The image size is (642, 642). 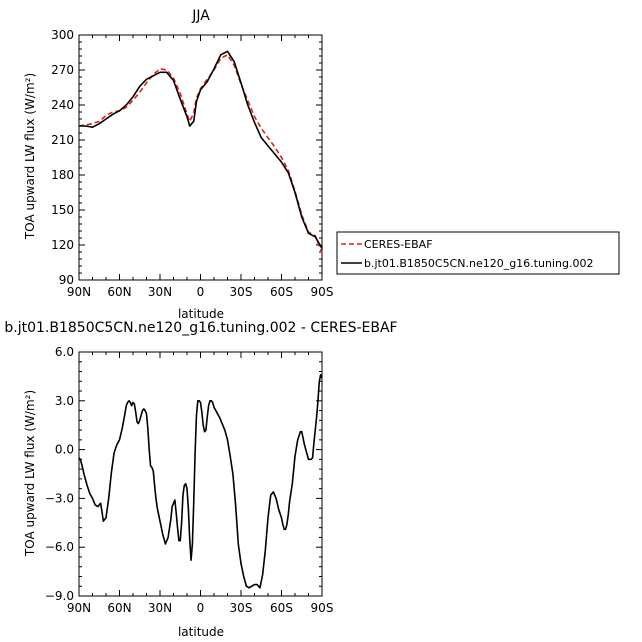 I want to click on top-x-tick-label: 60S, so click(x=281, y=292).